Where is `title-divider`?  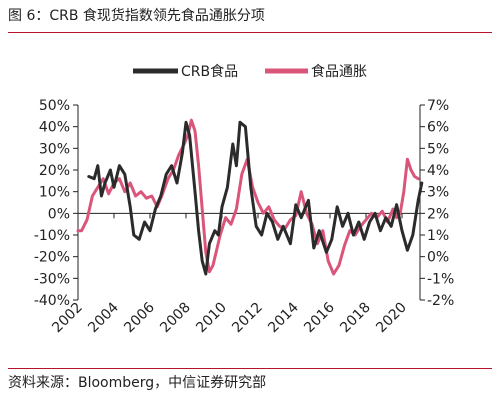
title-divider is located at coordinates (250, 32).